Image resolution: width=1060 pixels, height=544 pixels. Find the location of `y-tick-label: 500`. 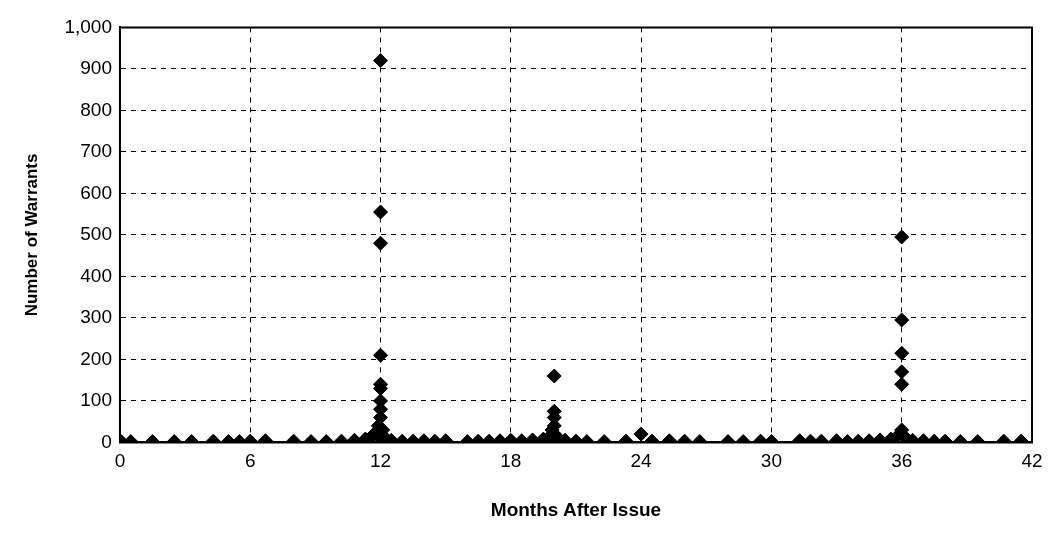

y-tick-label: 500 is located at coordinates (96, 234).